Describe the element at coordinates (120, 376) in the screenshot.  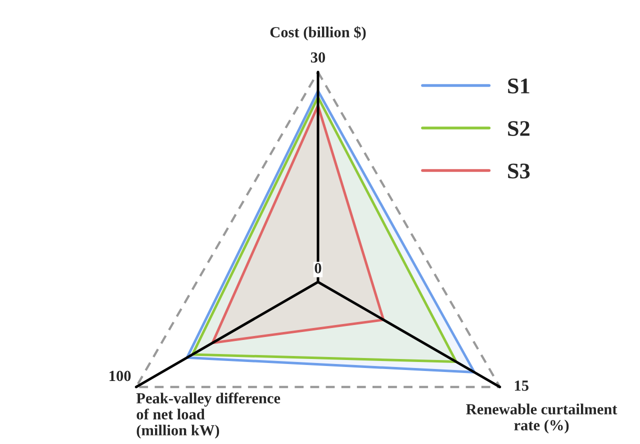
I see `text: 100` at that location.